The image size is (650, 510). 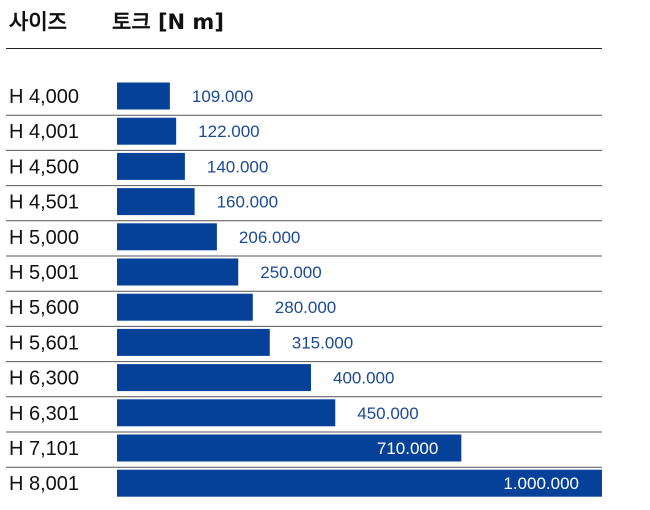 What do you see at coordinates (247, 202) in the screenshot?
I see `torque-value-label: 160.000` at bounding box center [247, 202].